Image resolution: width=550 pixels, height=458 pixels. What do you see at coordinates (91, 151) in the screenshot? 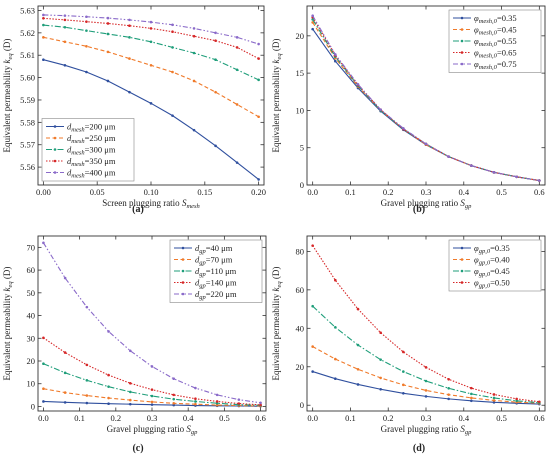
I see `legend-label: dmesh=300 μm` at bounding box center [91, 151].